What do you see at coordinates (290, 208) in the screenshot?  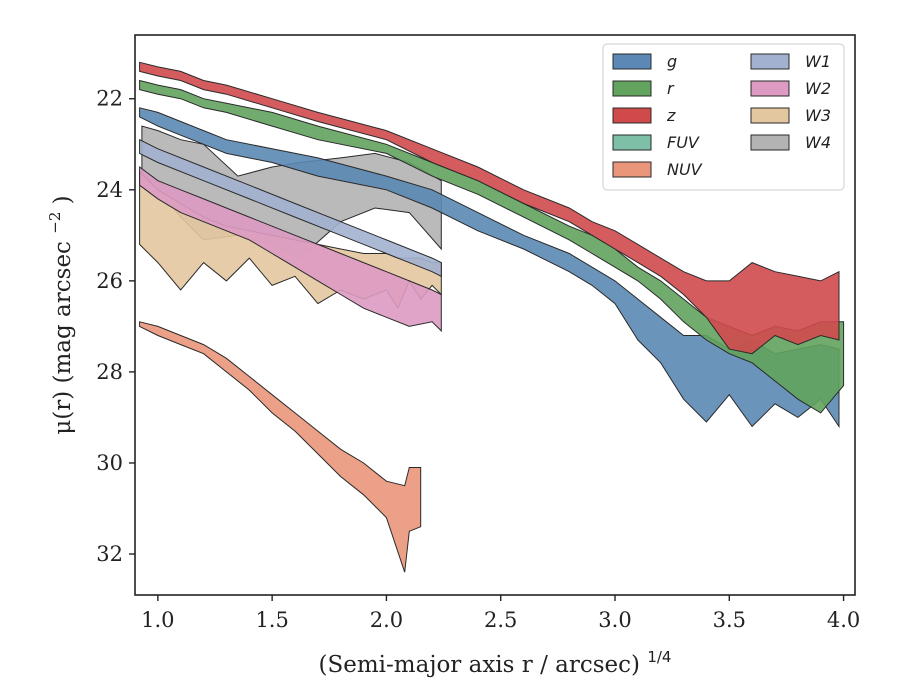 I see `band-w1` at bounding box center [290, 208].